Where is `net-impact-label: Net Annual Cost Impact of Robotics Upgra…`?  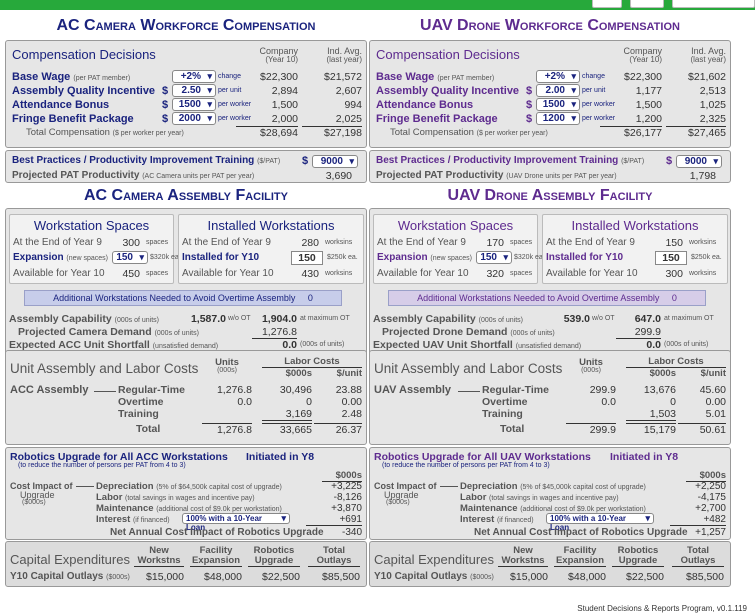 net-impact-label: Net Annual Cost Impact of Robotics Upgra… is located at coordinates (581, 532).